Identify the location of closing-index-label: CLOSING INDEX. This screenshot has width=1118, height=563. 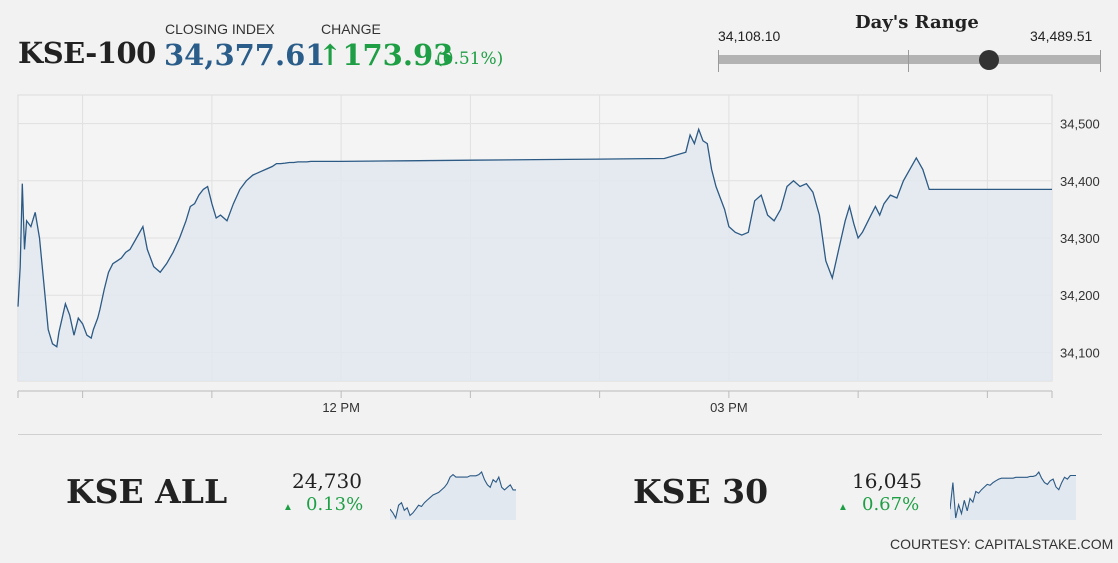
(220, 29).